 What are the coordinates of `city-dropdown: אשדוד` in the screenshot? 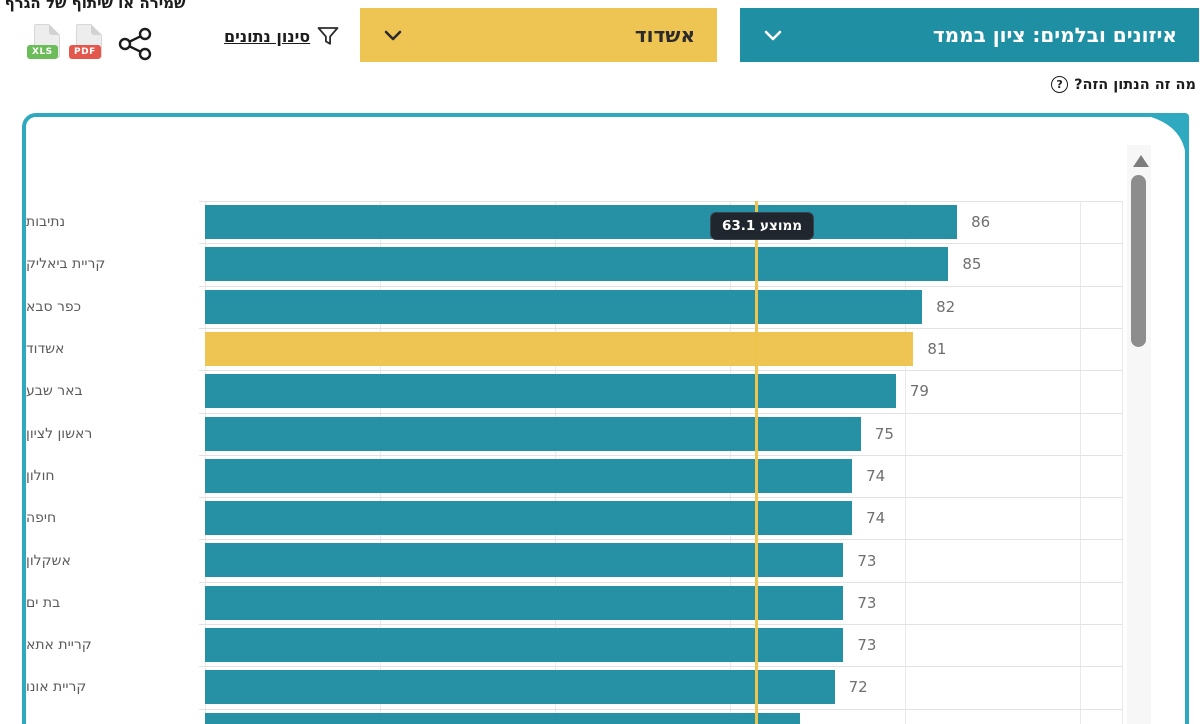 It's located at (538, 35).